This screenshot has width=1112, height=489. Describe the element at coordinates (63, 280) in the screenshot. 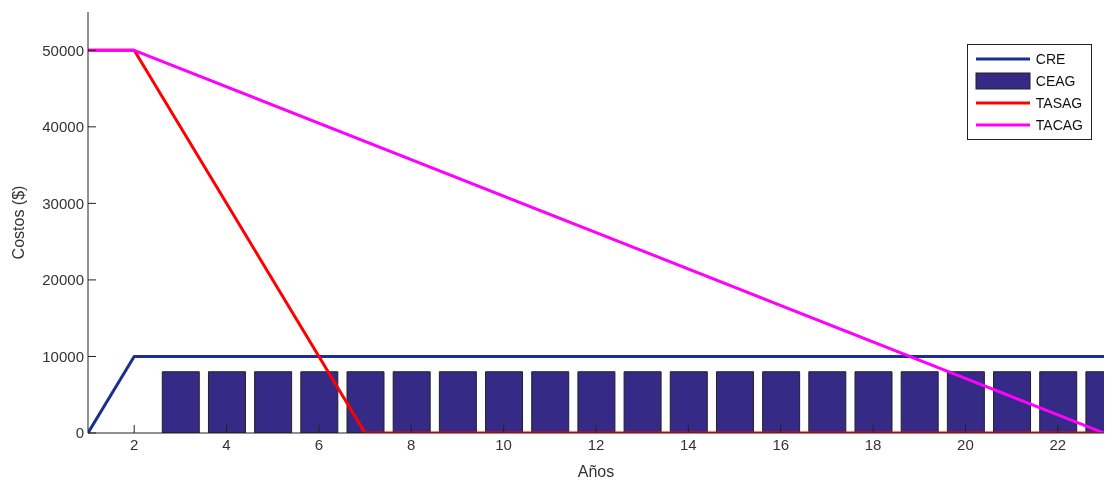

I see `y-tick-label: 20000` at that location.